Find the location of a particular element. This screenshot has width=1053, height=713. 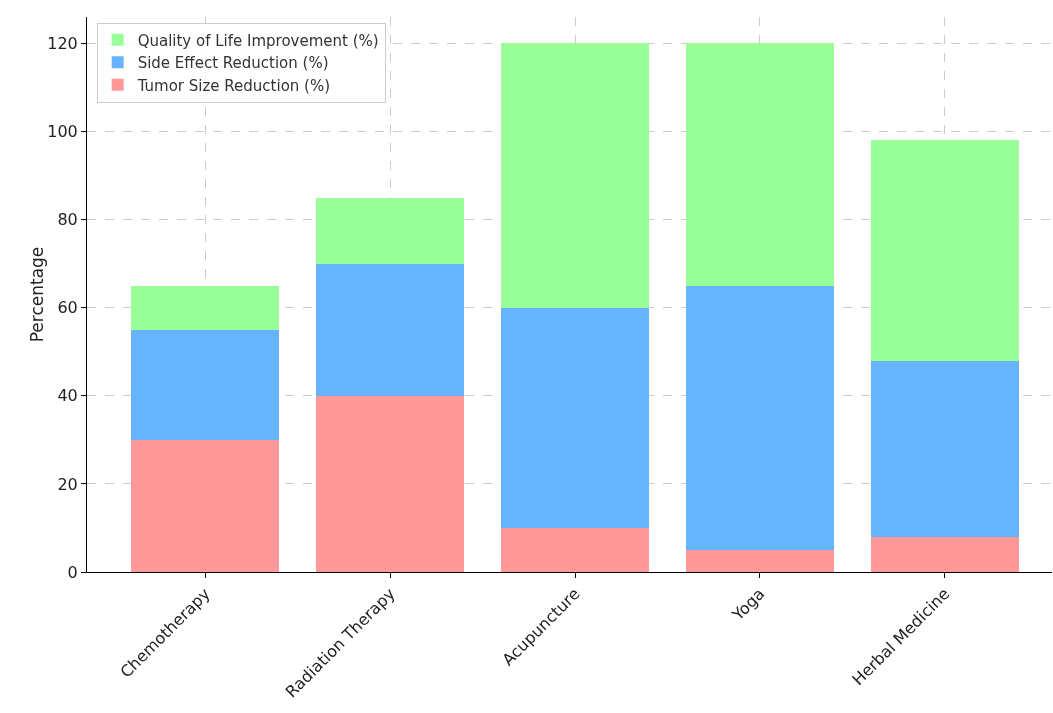

legend-label: Tumor Size Reduction (%) is located at coordinates (233, 85).